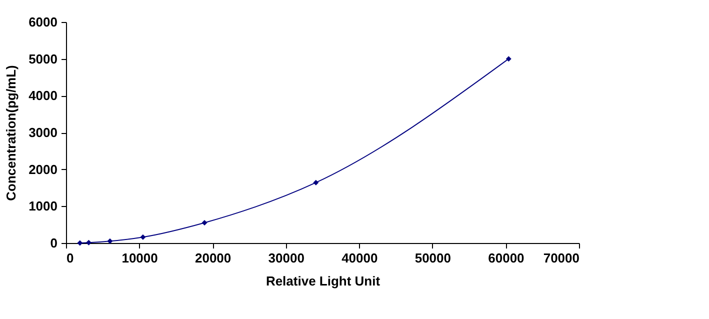 This screenshot has height=319, width=709. Describe the element at coordinates (43, 96) in the screenshot. I see `y-tick-label: 4000` at that location.